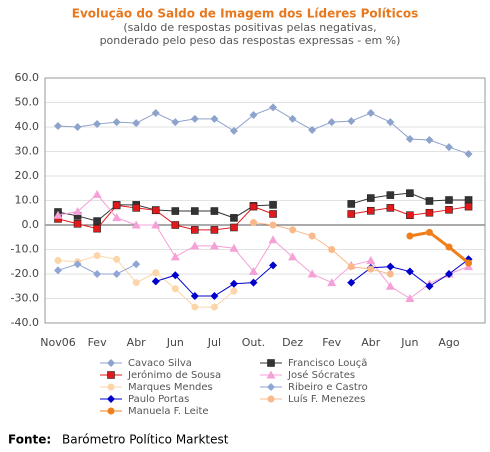 Image resolution: width=490 pixels, height=452 pixels. I want to click on legend-label: Manuela F. Leite, so click(168, 411).